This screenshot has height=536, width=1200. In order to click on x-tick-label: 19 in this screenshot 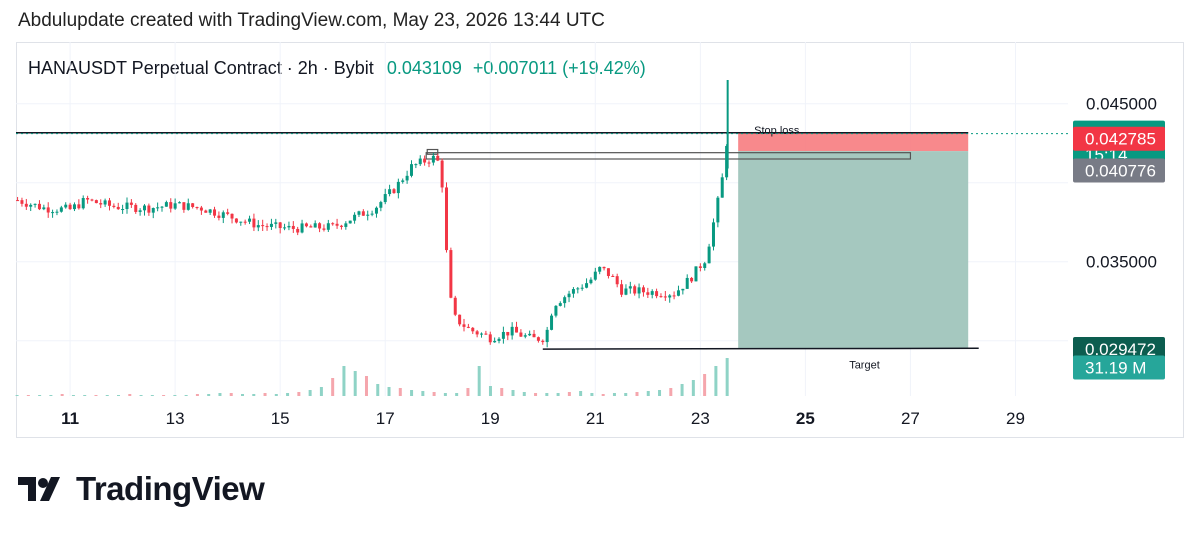, I will do `click(490, 418)`.